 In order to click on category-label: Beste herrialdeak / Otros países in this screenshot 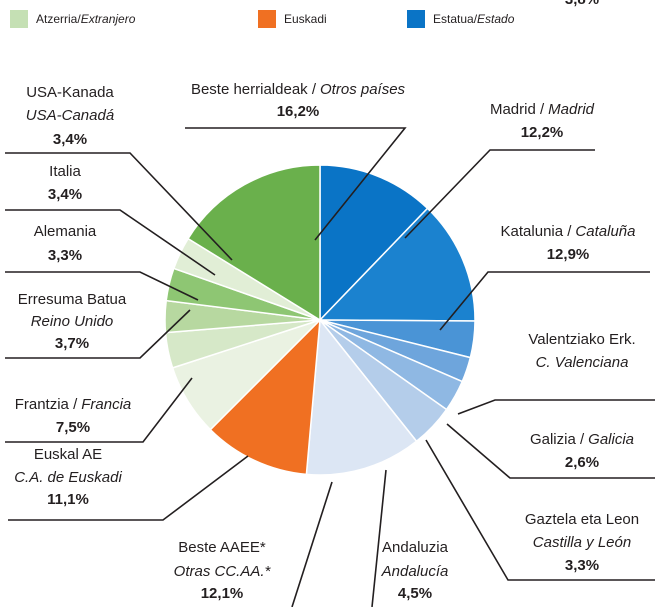, I will do `click(298, 89)`.